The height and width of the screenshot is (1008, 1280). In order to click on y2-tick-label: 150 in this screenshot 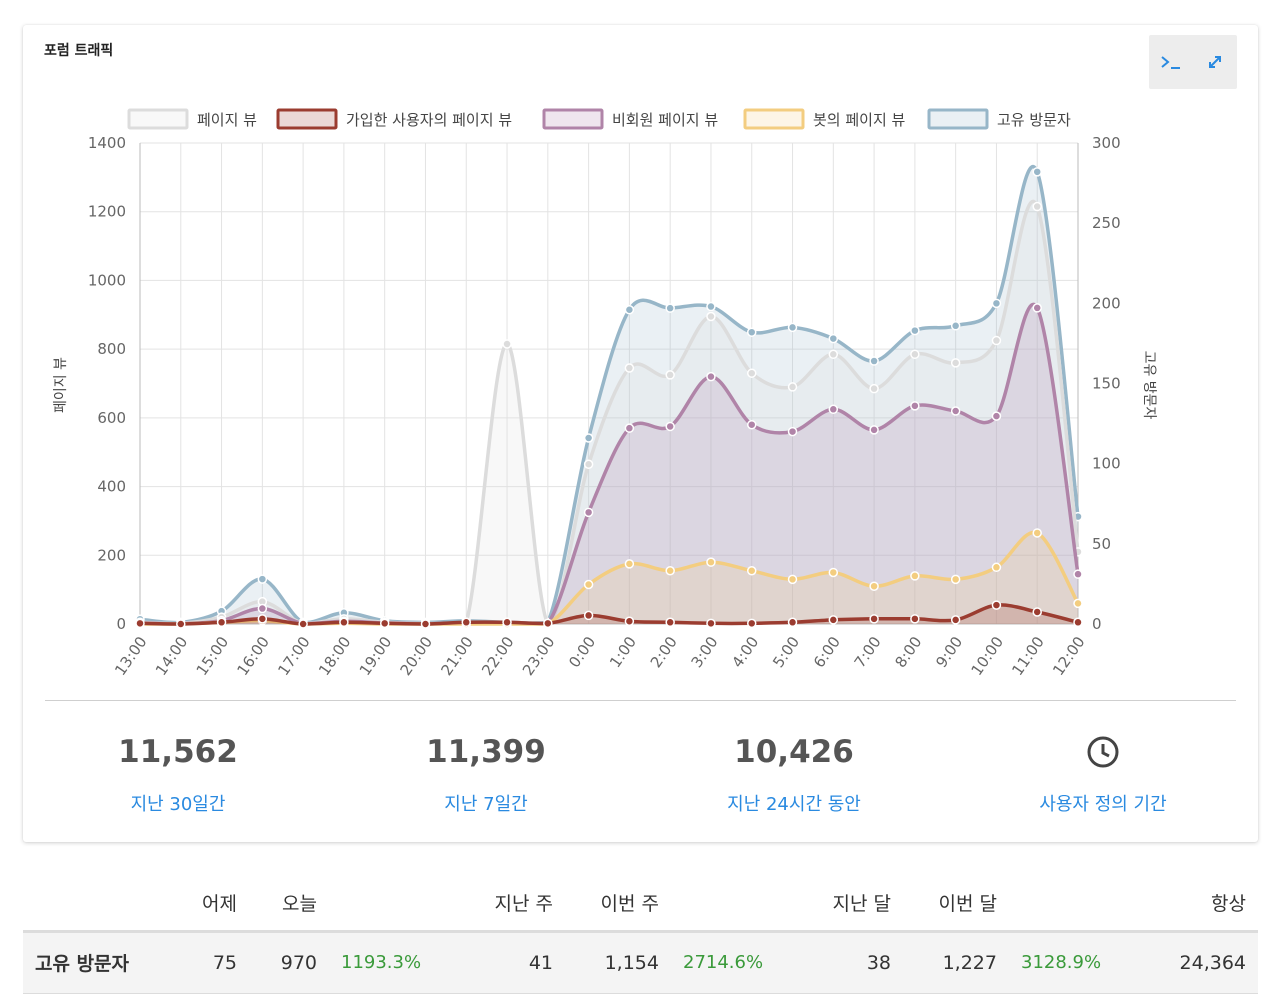, I will do `click(1106, 384)`.